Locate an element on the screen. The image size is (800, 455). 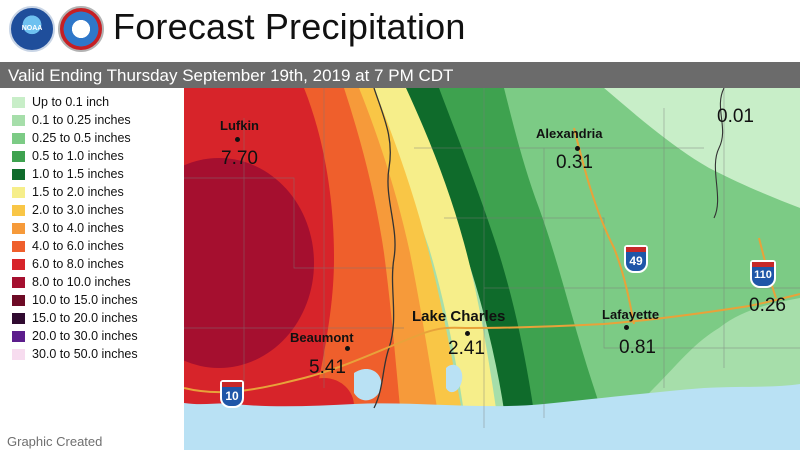
footer-text: Graphic Created is located at coordinates (55, 441).